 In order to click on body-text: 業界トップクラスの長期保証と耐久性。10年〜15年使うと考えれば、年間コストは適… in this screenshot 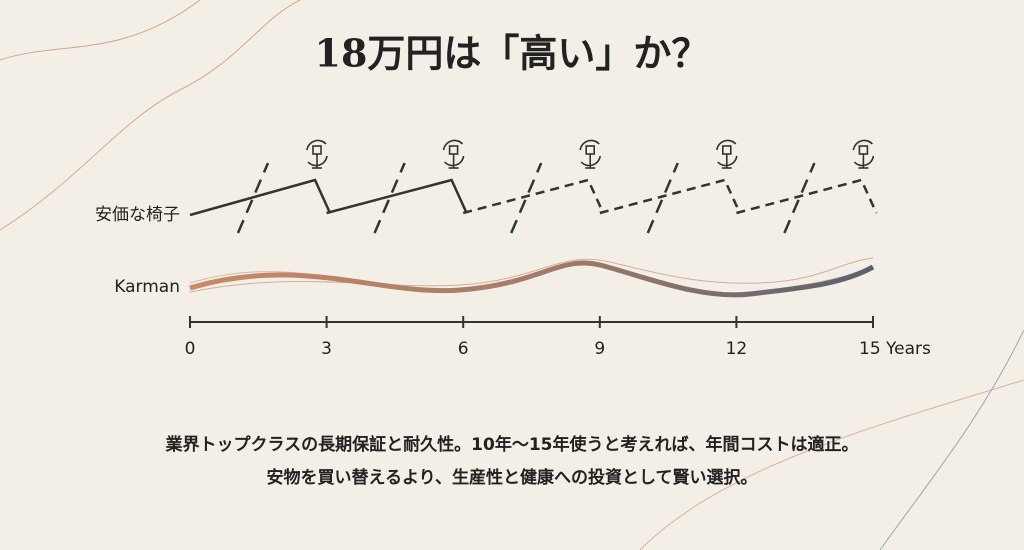, I will do `click(512, 444)`.